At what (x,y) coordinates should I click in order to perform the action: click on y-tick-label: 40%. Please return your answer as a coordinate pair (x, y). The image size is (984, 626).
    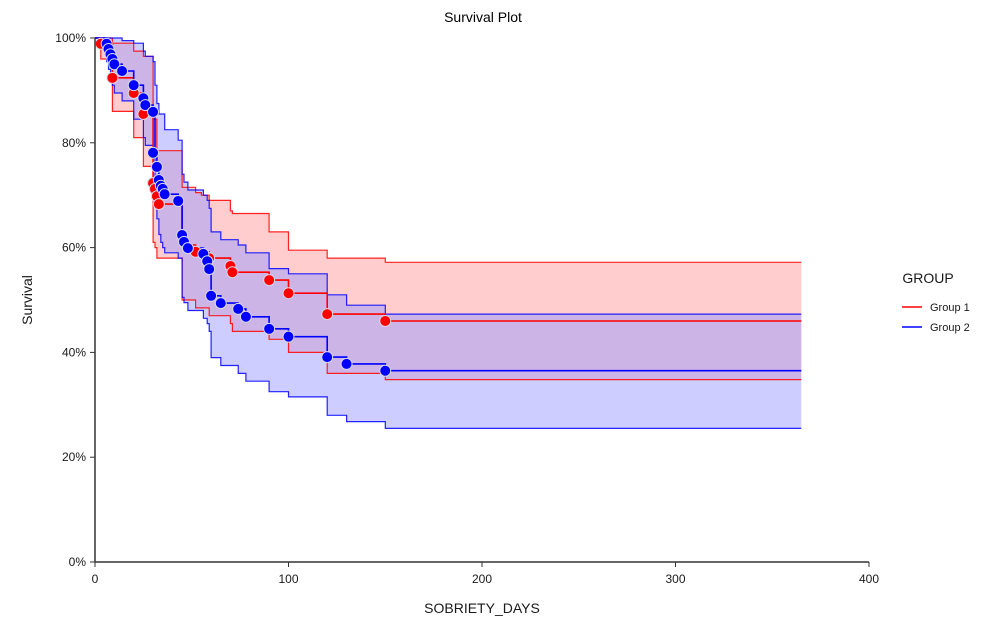
    Looking at the image, I should click on (74, 352).